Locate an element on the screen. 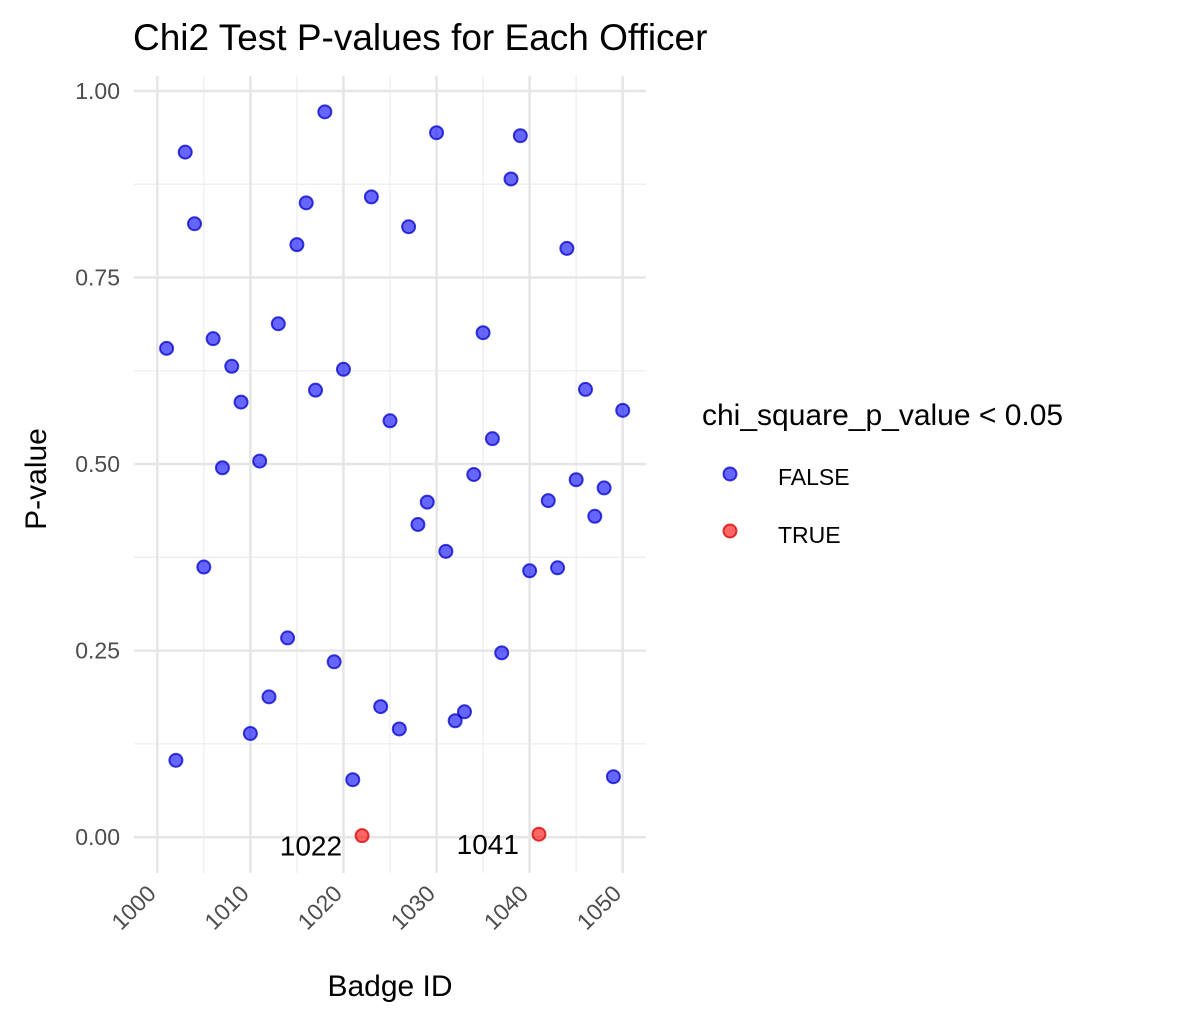 The height and width of the screenshot is (1022, 1180). x-axis-ticks: 1000 1010 1020 1030 1040 1050 is located at coordinates (366, 907).